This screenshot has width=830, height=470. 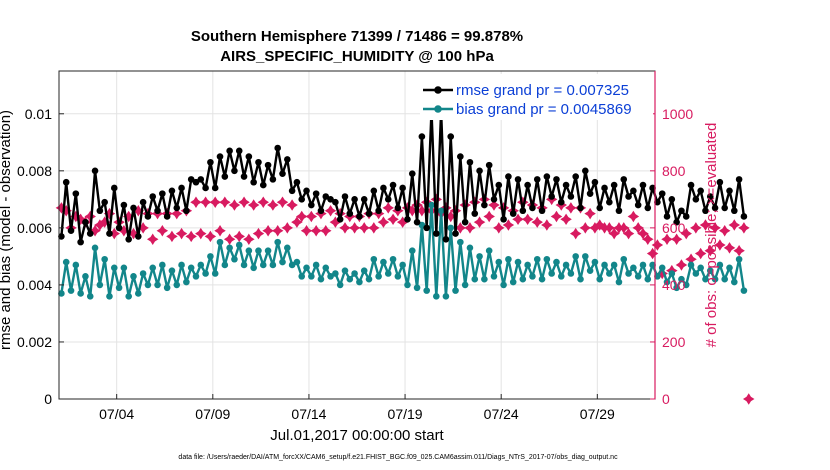 I want to click on y-tick-label: 0.008, so click(x=34, y=171).